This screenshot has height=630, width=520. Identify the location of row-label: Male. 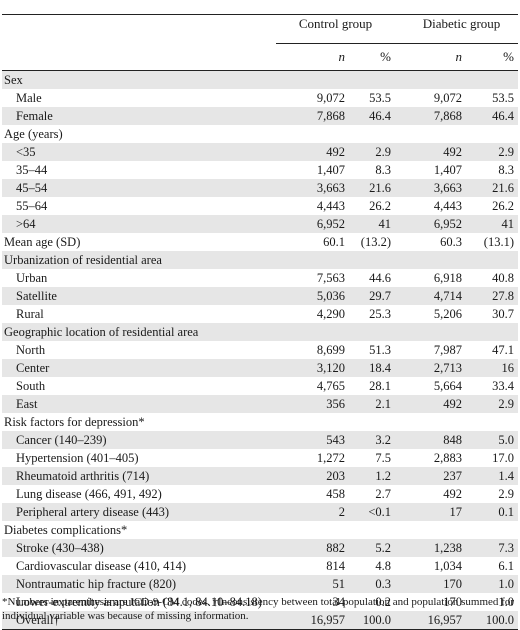
(29, 98).